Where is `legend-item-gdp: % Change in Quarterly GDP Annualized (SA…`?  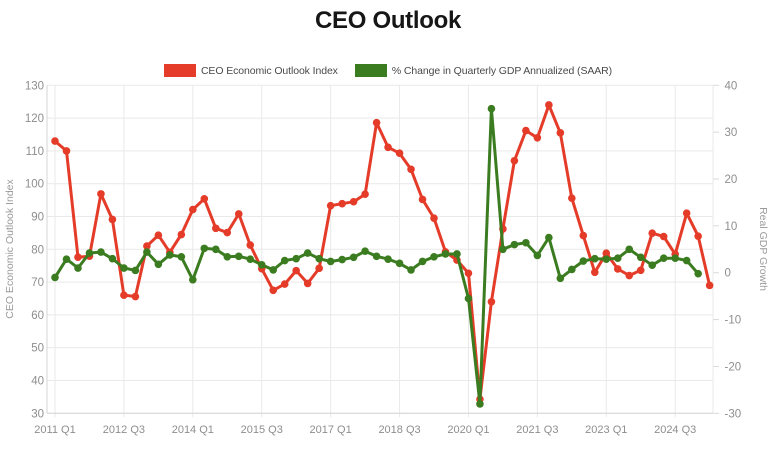 legend-item-gdp: % Change in Quarterly GDP Annualized (SA… is located at coordinates (483, 70).